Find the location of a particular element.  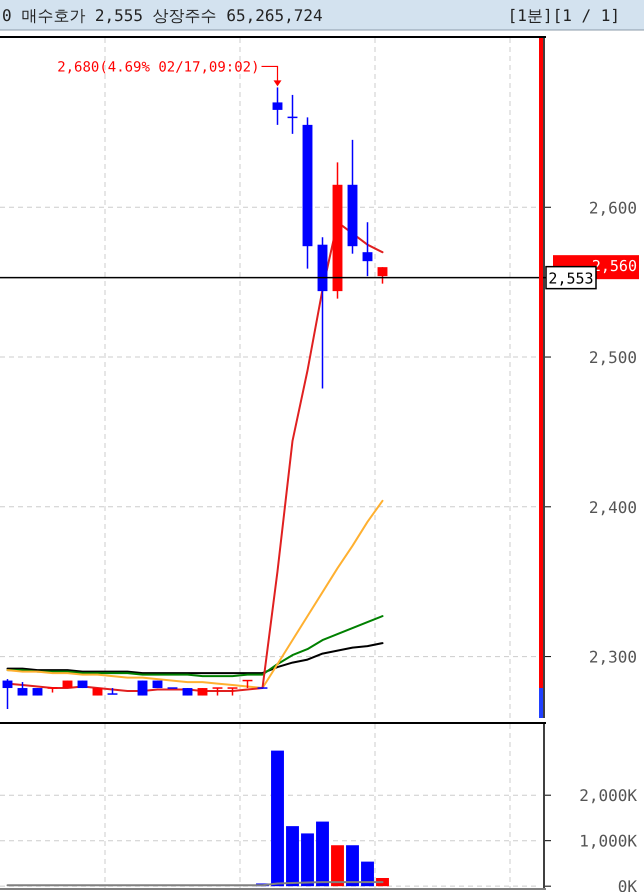

y-tick-label: 2,500 is located at coordinates (612, 358).